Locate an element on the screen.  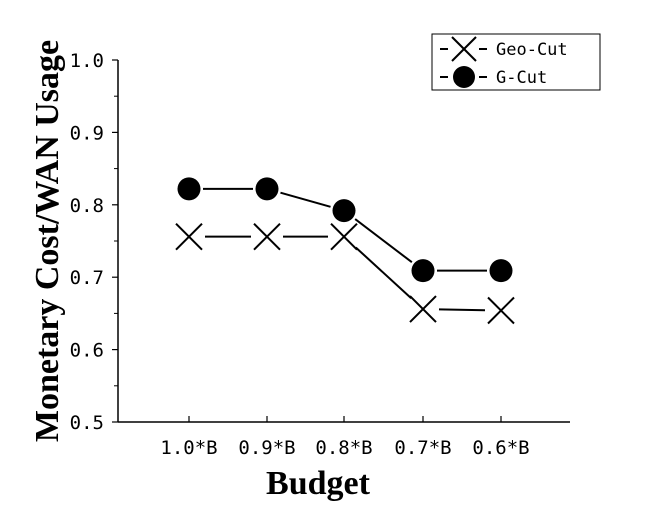
y-tick-label: 0.6 is located at coordinates (87, 351).